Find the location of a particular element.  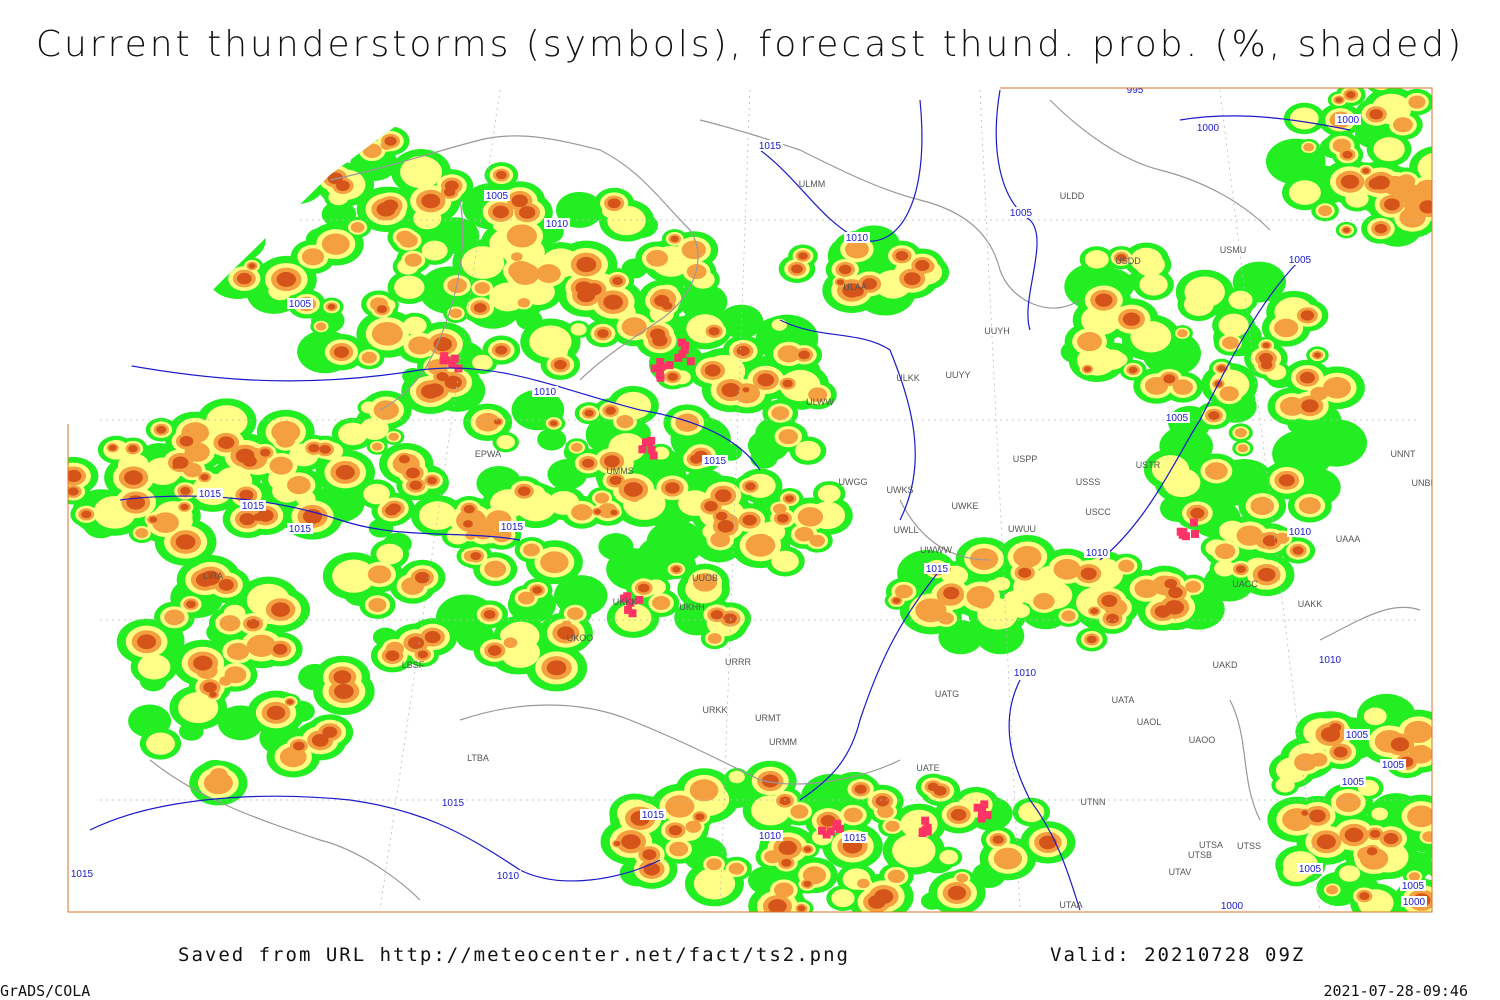

station-label: USCC is located at coordinates (1098, 512).